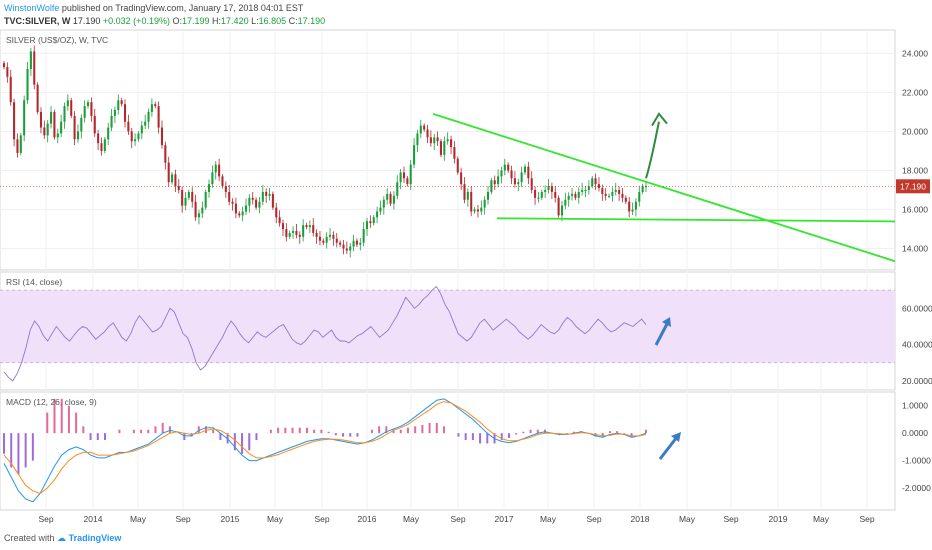 The image size is (932, 550). Describe the element at coordinates (778, 519) in the screenshot. I see `x-tick-label: 2019` at that location.